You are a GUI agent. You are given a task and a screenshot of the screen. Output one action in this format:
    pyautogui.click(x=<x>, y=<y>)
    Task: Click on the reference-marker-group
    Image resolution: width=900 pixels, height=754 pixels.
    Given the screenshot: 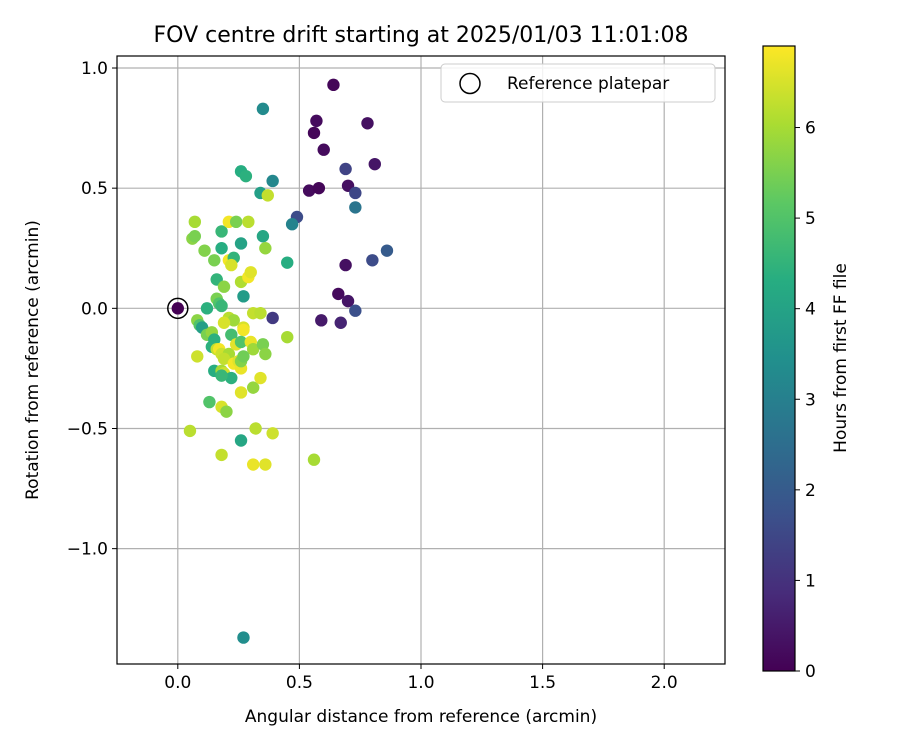 What is the action you would take?
    pyautogui.click(x=178, y=308)
    